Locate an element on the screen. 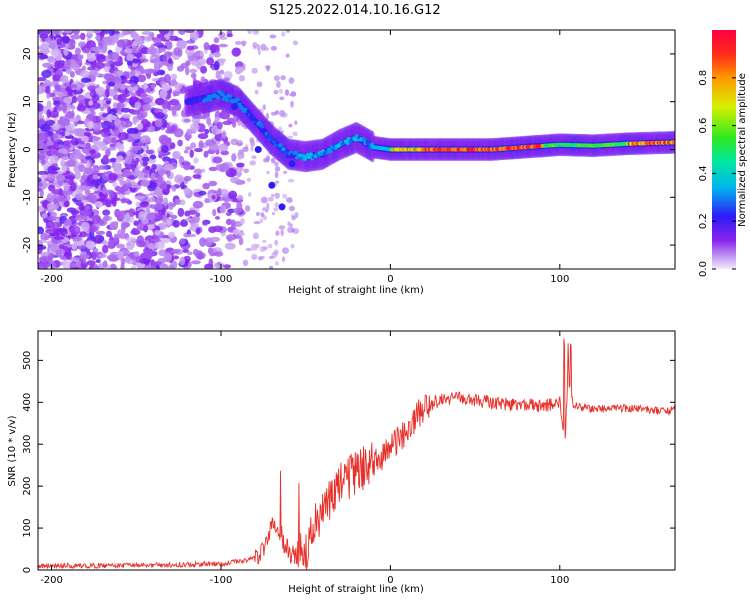 The width and height of the screenshot is (750, 600). x-tick-label: -200 is located at coordinates (51, 580).